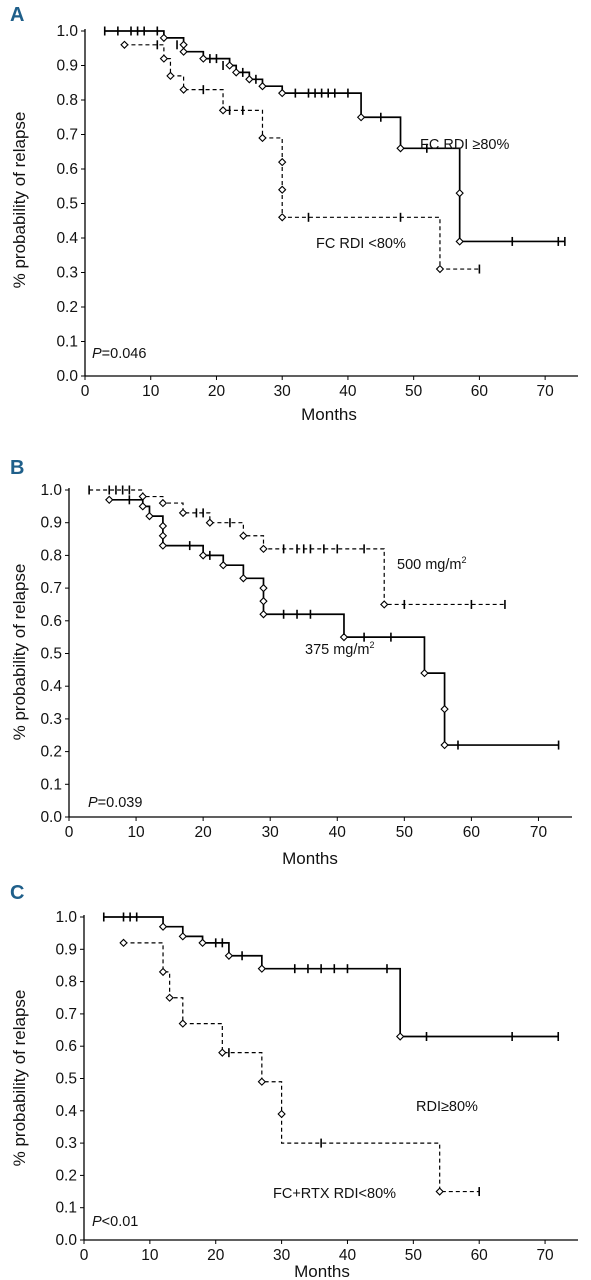 The width and height of the screenshot is (591, 1280). I want to click on x-tick-label-a: 50, so click(414, 391).